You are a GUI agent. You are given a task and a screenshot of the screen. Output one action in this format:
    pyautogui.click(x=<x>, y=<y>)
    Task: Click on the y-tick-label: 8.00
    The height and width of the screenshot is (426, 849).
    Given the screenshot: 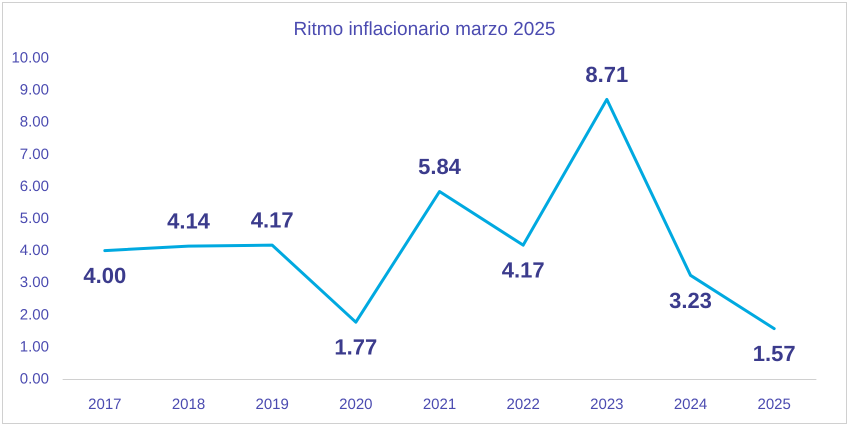 What is the action you would take?
    pyautogui.click(x=34, y=122)
    